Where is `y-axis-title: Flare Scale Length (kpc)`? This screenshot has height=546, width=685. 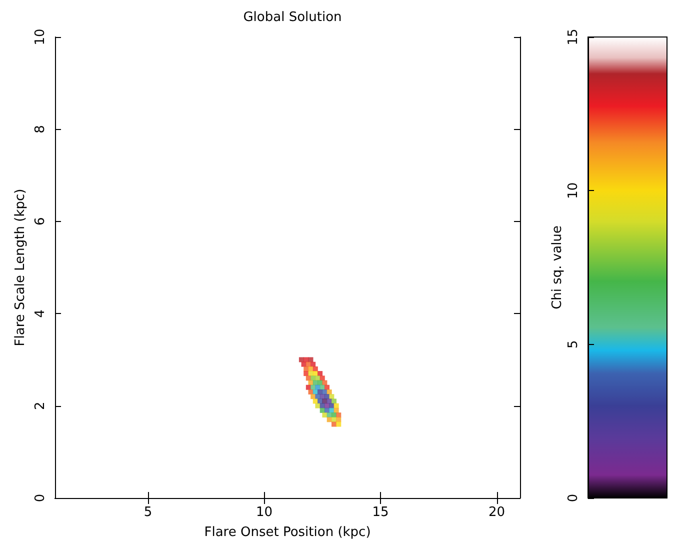 y-axis-title: Flare Scale Length (kpc) is located at coordinates (20, 267).